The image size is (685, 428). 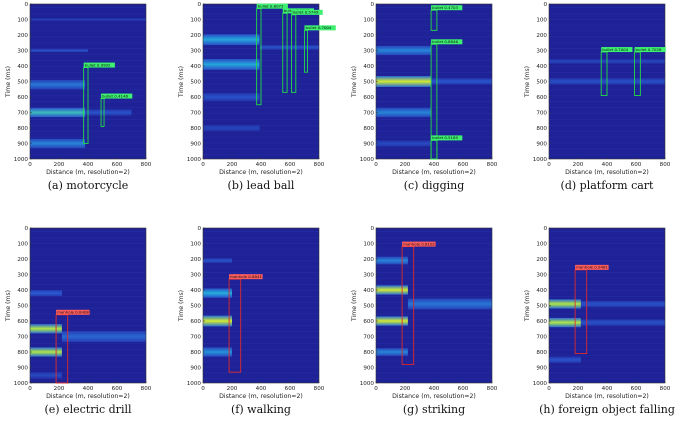 What do you see at coordinates (607, 185) in the screenshot?
I see `panel-caption: (d) platform cart` at bounding box center [607, 185].